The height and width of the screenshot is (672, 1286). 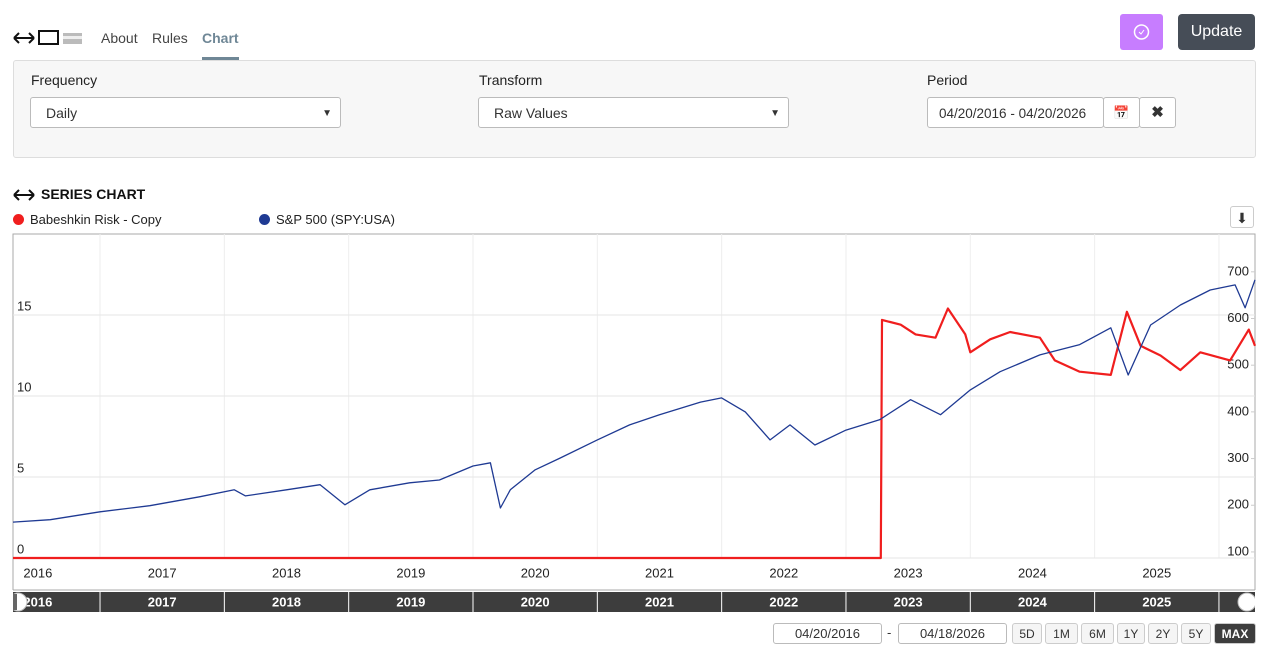 I want to click on y-tick-label: 15, so click(x=24, y=305).